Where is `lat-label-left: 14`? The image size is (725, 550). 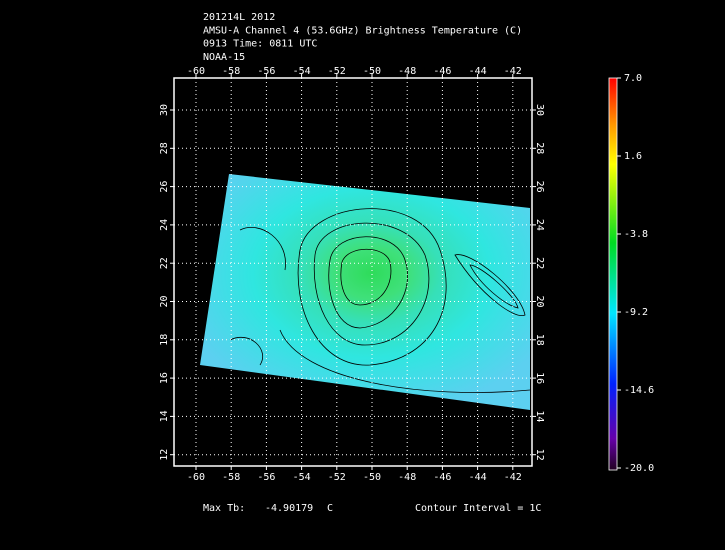
lat-label-left: 14 is located at coordinates (164, 416).